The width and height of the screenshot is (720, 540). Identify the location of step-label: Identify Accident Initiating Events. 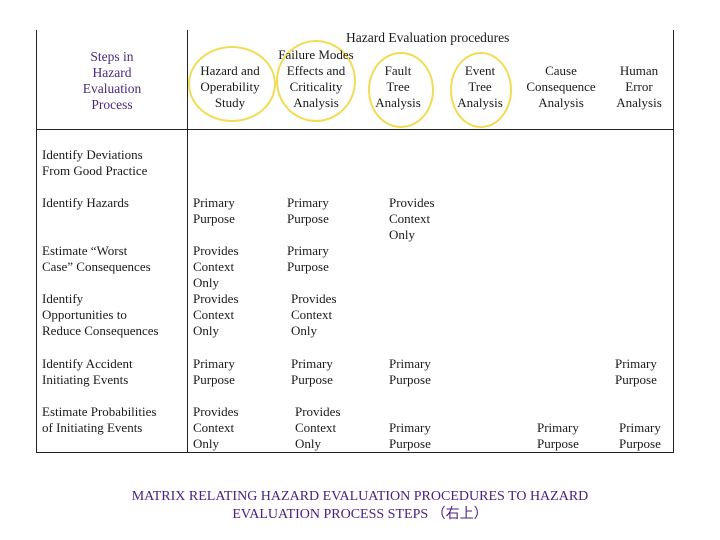
(87, 372).